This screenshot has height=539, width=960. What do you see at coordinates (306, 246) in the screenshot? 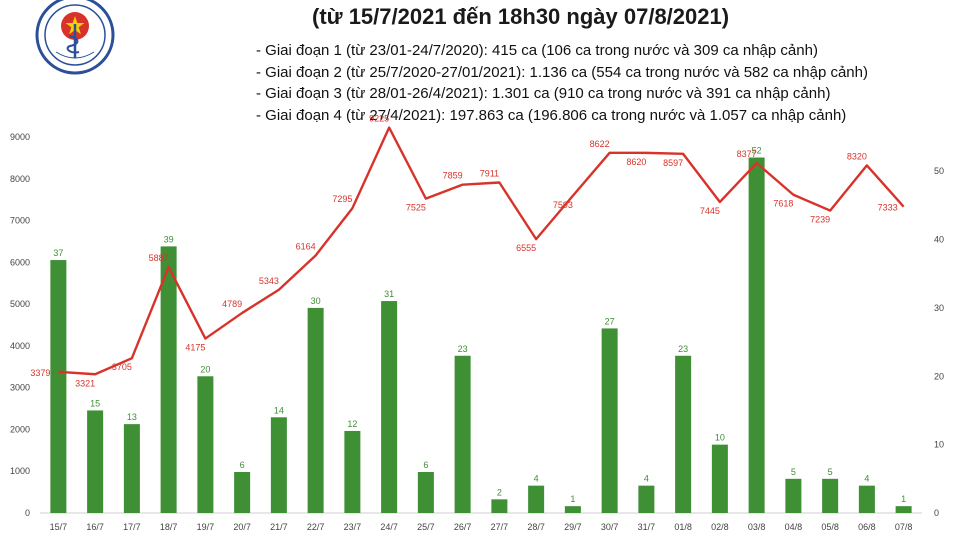
I see `line-label-22/7: 6164` at bounding box center [306, 246].